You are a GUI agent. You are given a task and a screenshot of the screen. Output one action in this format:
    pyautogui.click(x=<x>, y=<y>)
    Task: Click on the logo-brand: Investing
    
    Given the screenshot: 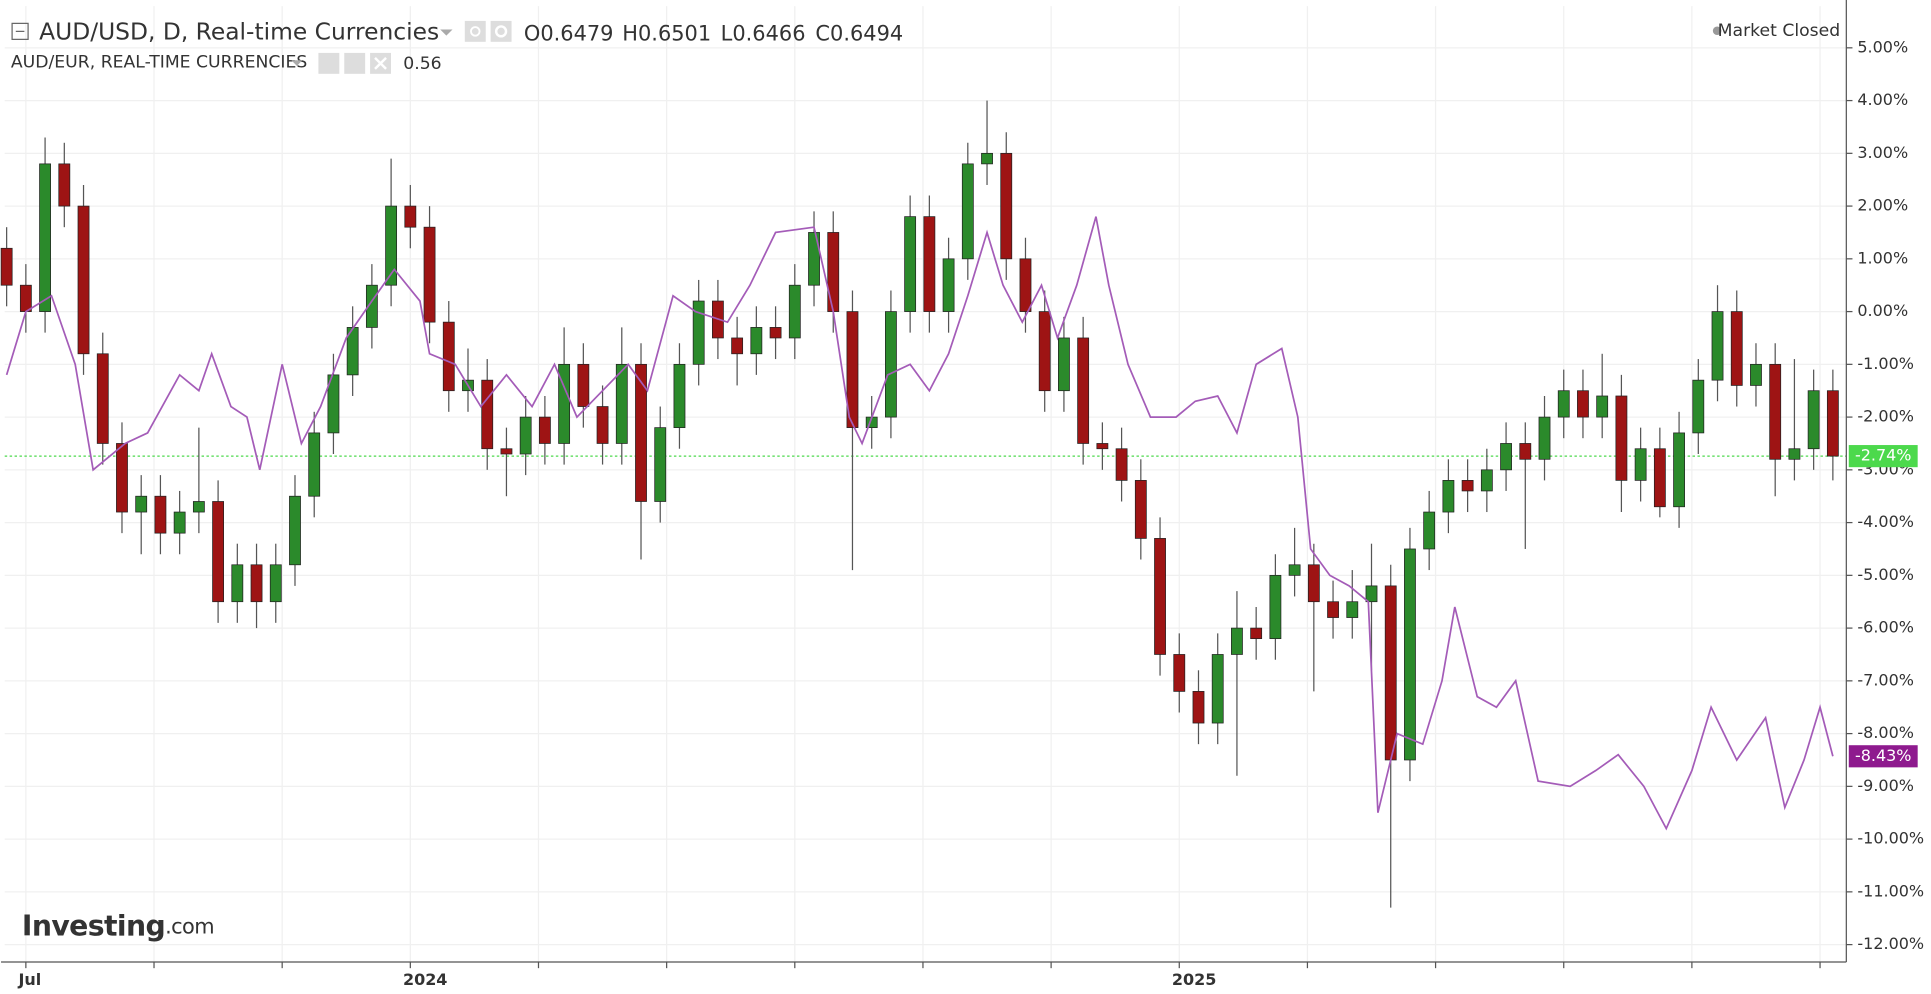 What is the action you would take?
    pyautogui.click(x=93, y=926)
    